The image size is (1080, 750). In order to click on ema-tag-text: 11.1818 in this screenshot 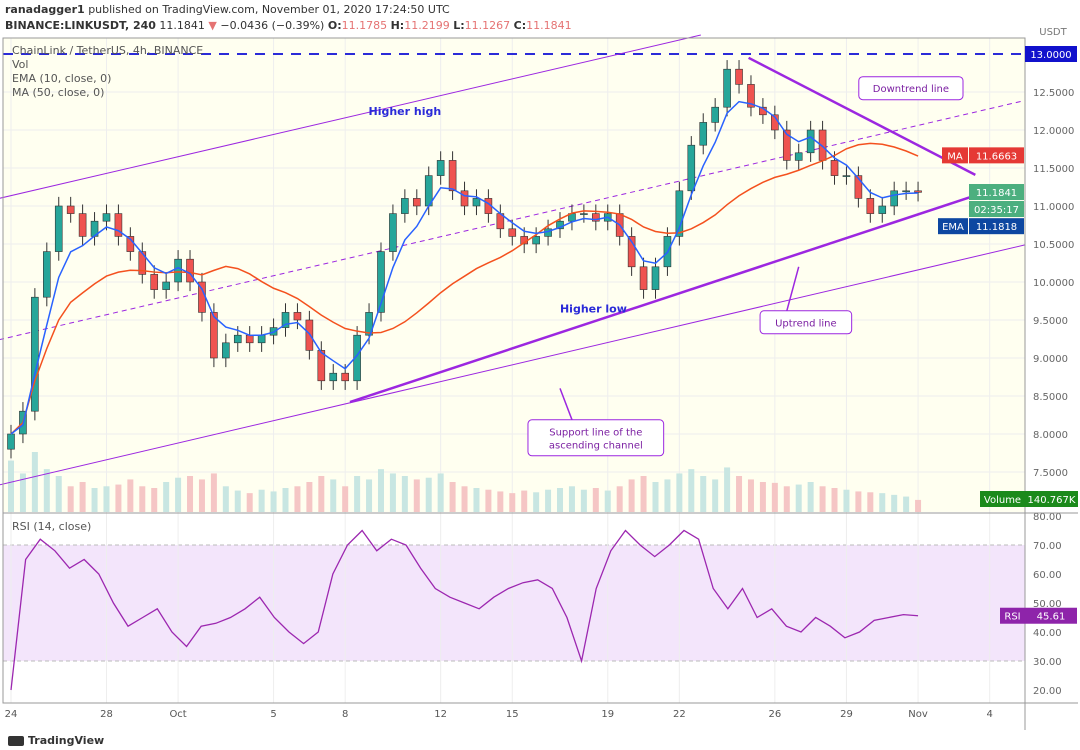, I will do `click(996, 227)`.